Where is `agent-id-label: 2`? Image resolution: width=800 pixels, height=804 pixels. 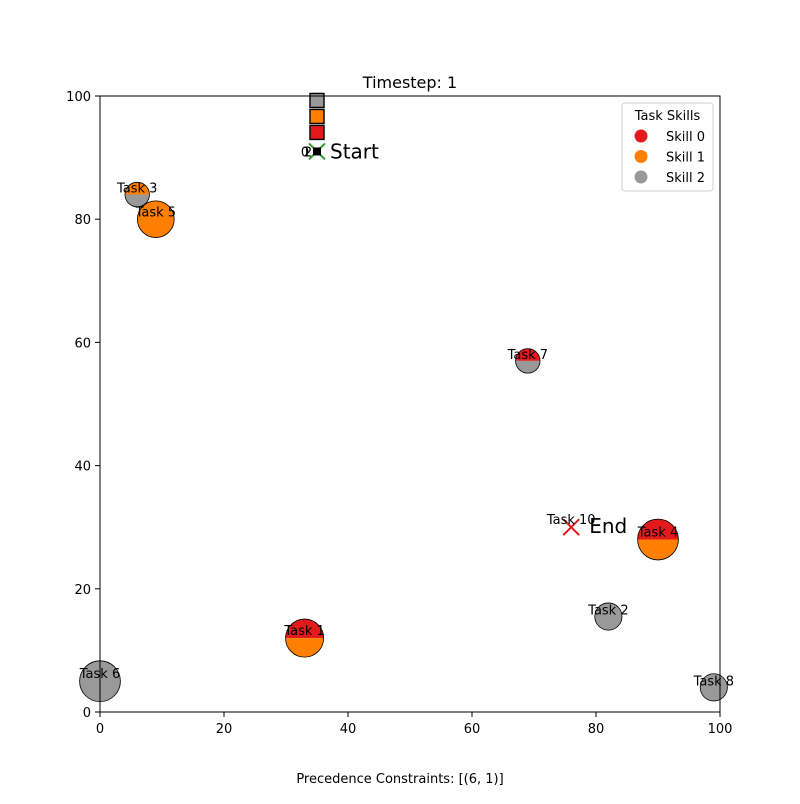 agent-id-label: 2 is located at coordinates (308, 152).